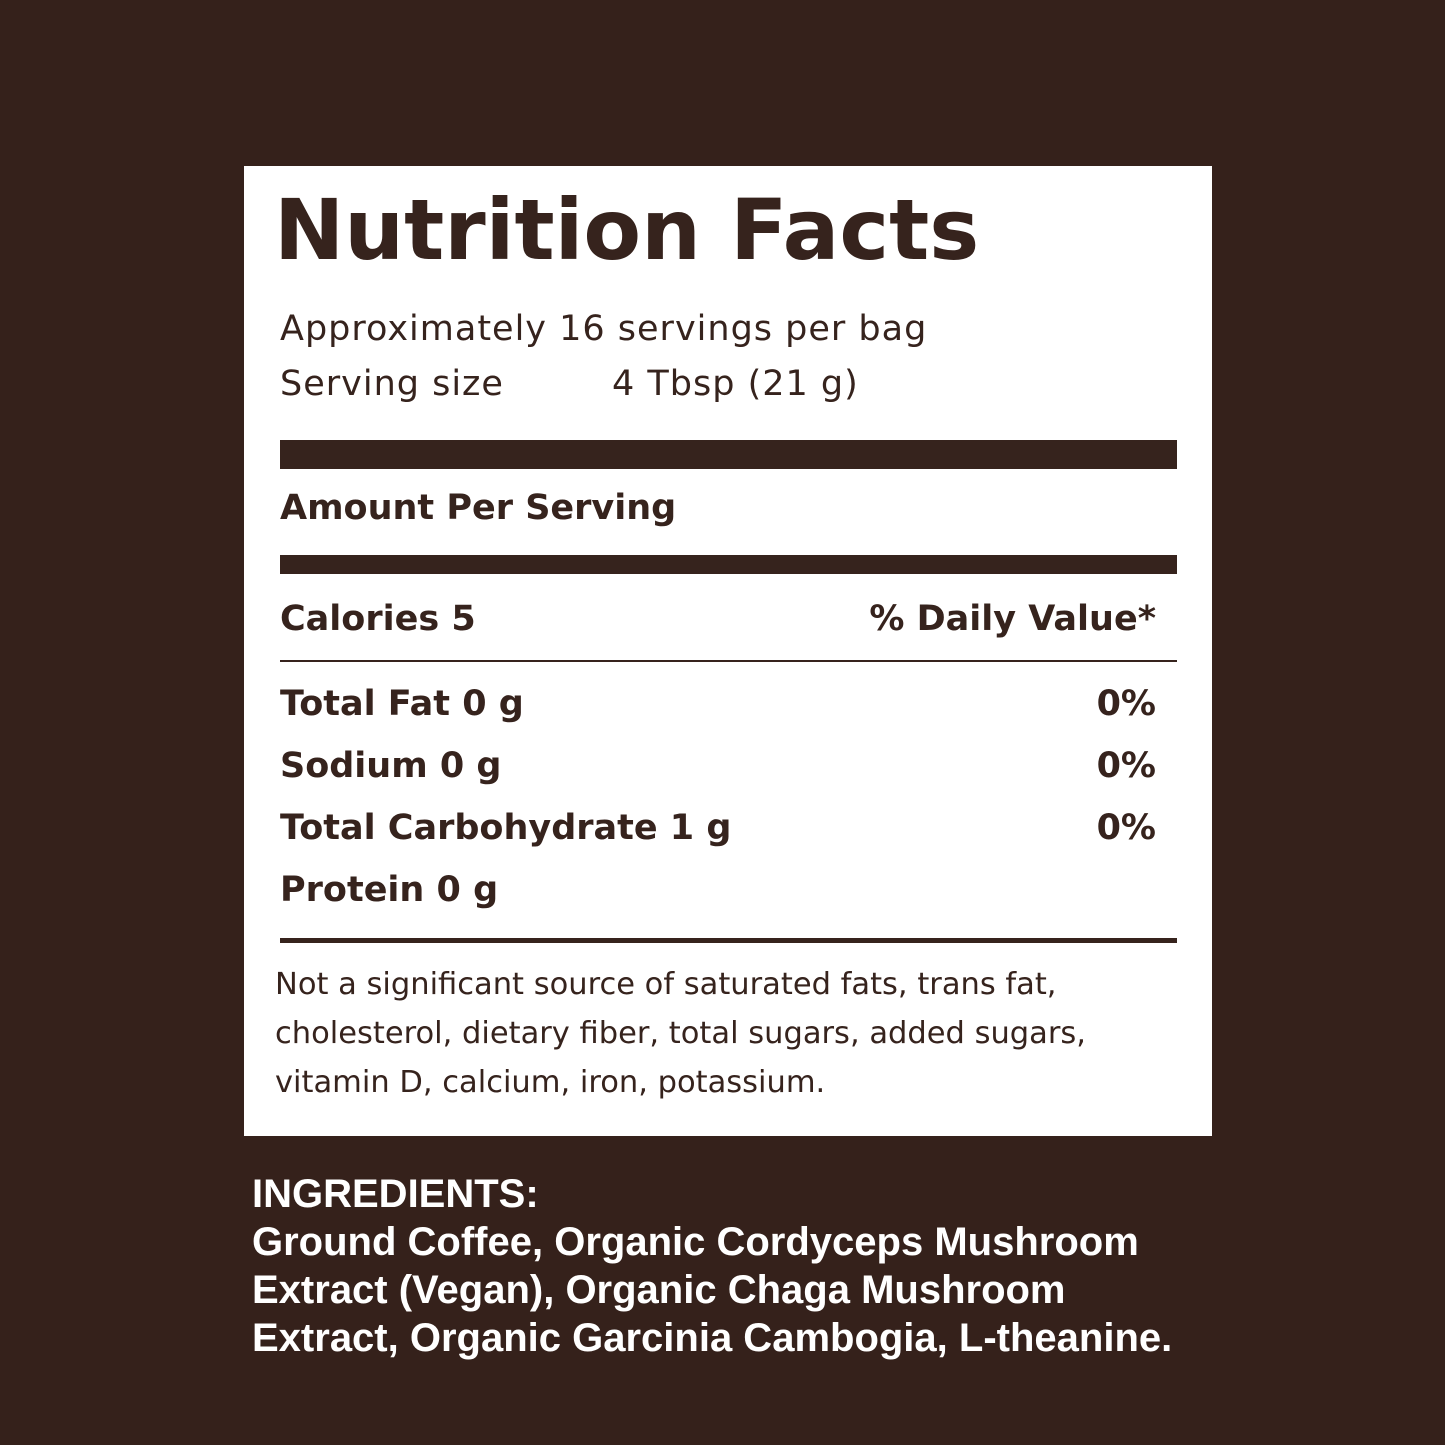  I want to click on thin-divider, so click(728, 661).